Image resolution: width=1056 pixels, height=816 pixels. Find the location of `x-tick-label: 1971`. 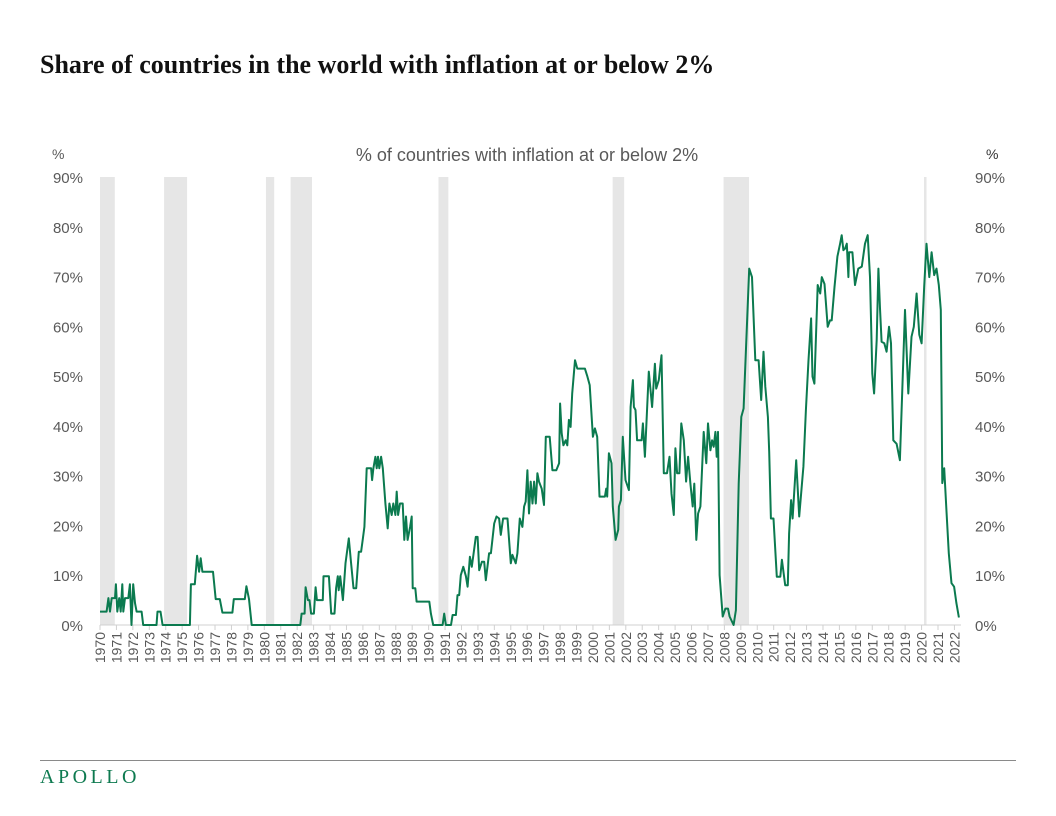

x-tick-label: 1971 is located at coordinates (116, 647).